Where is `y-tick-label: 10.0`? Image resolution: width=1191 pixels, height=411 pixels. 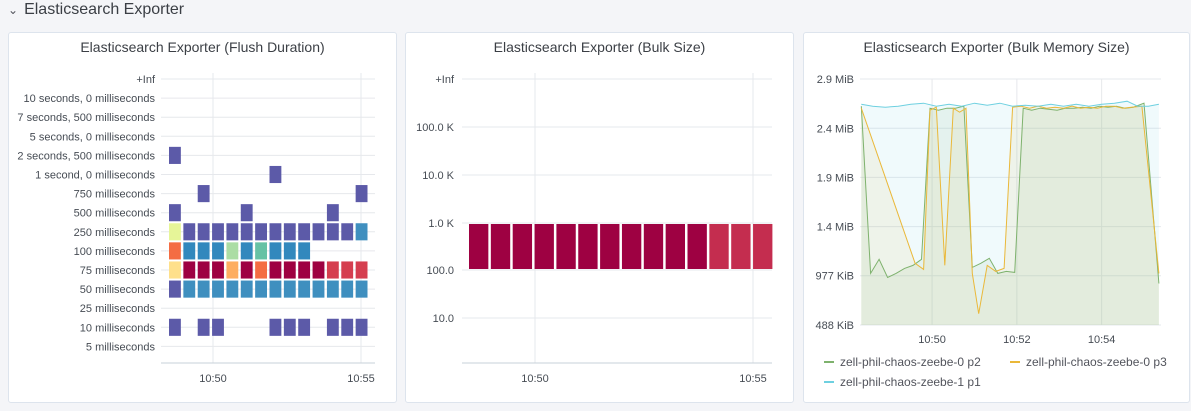
y-tick-label: 10.0 is located at coordinates (443, 319).